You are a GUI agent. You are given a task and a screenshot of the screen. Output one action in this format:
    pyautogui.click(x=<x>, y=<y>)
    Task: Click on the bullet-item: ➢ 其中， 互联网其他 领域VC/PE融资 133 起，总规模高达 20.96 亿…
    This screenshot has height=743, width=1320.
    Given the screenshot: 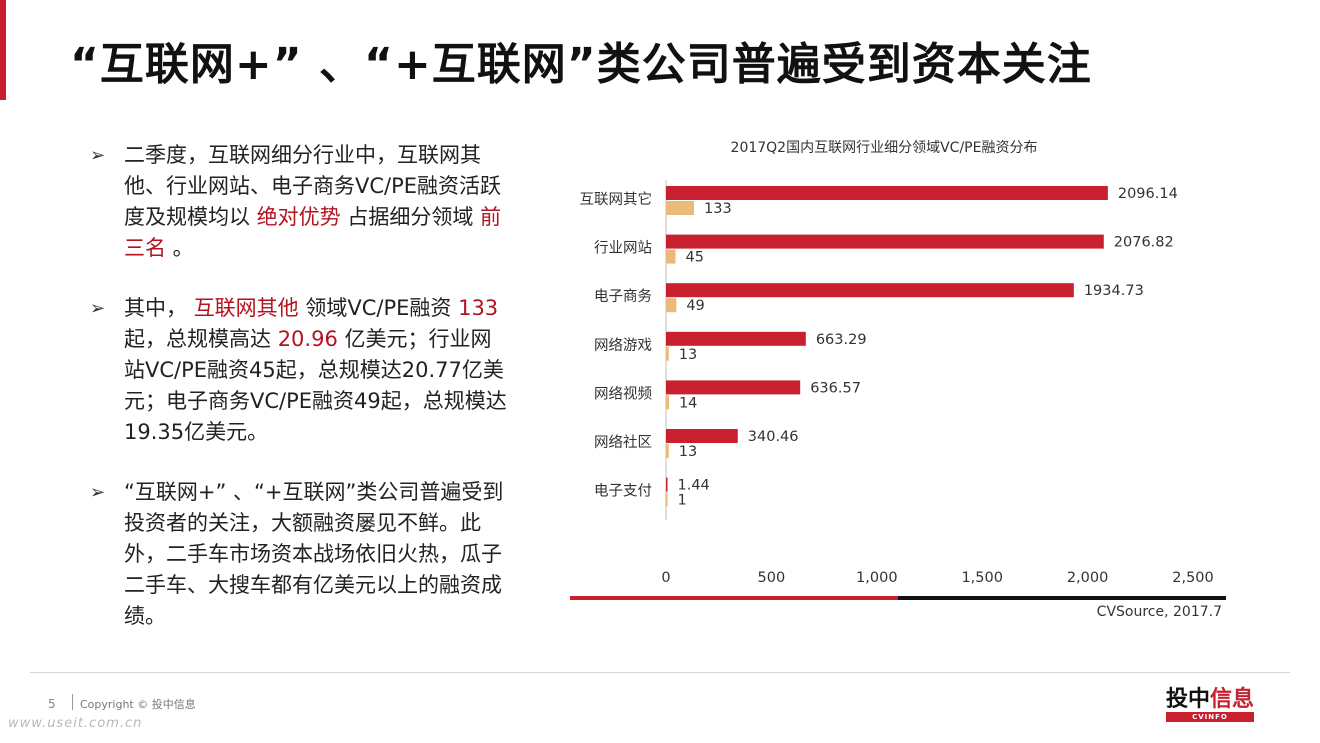 What is the action you would take?
    pyautogui.click(x=300, y=370)
    